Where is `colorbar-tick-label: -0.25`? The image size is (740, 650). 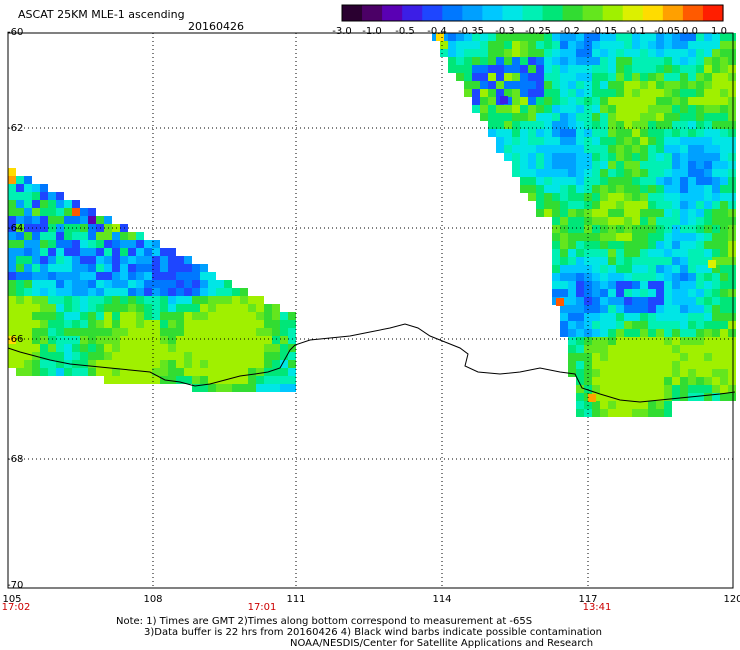
colorbar-tick-label: -0.25 is located at coordinates (538, 31).